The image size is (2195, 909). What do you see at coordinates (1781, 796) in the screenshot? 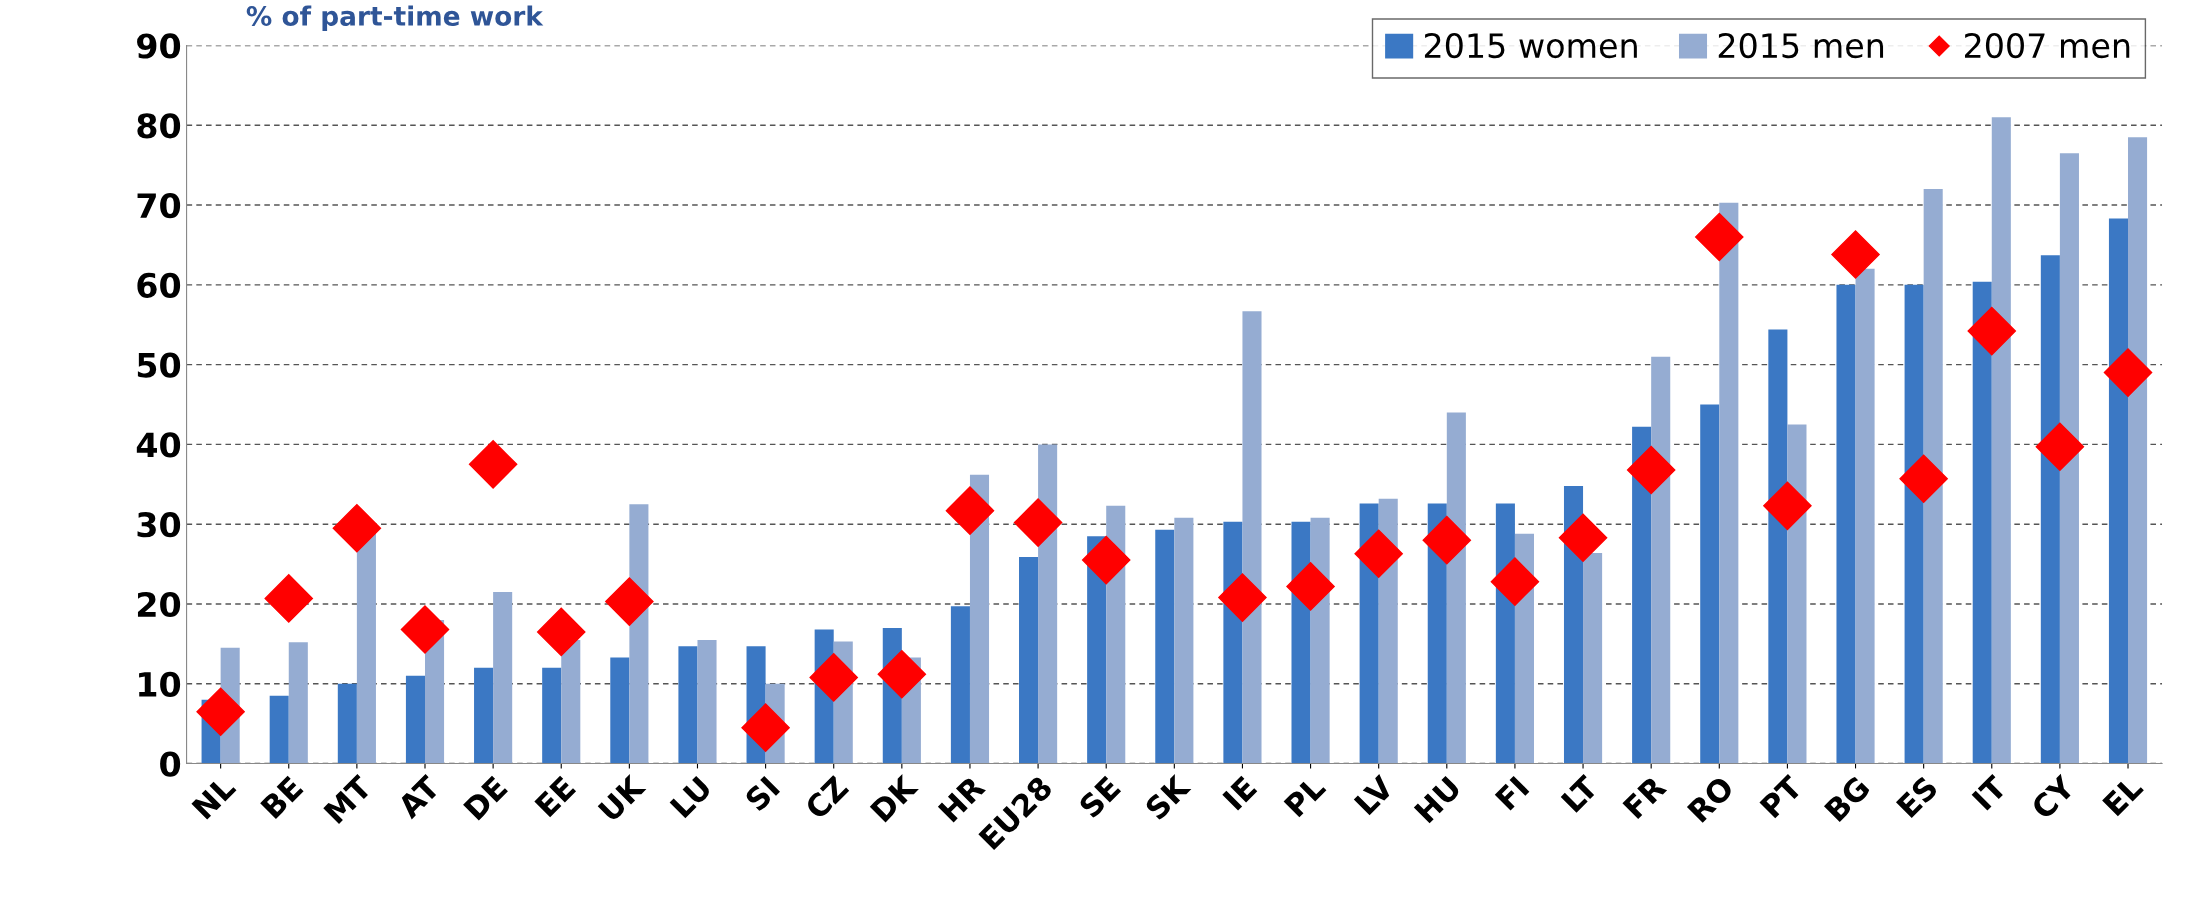
I see `x-tick-label: PT` at bounding box center [1781, 796].